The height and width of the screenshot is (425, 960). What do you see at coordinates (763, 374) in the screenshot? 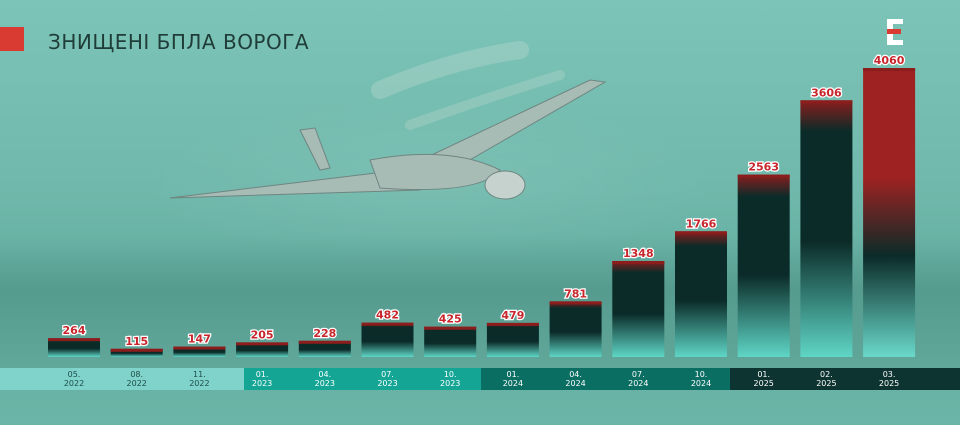
I see `tick-month-11: 01.` at bounding box center [763, 374].